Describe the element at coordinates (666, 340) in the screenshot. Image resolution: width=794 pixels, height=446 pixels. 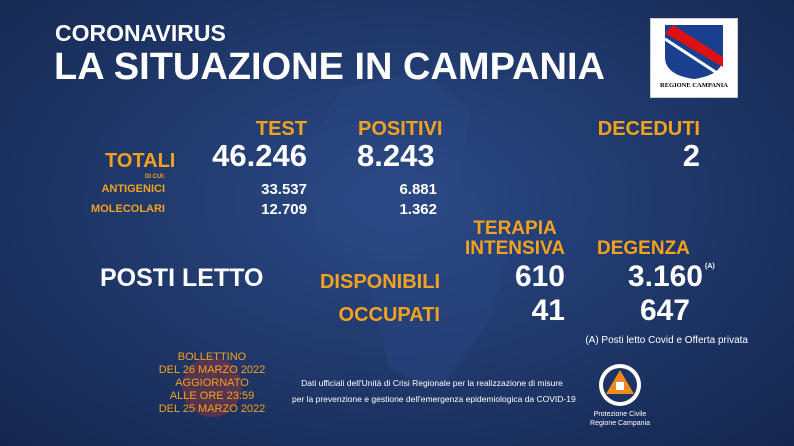
I see `note: (A) Posti letto Covid e Offerta privata` at that location.